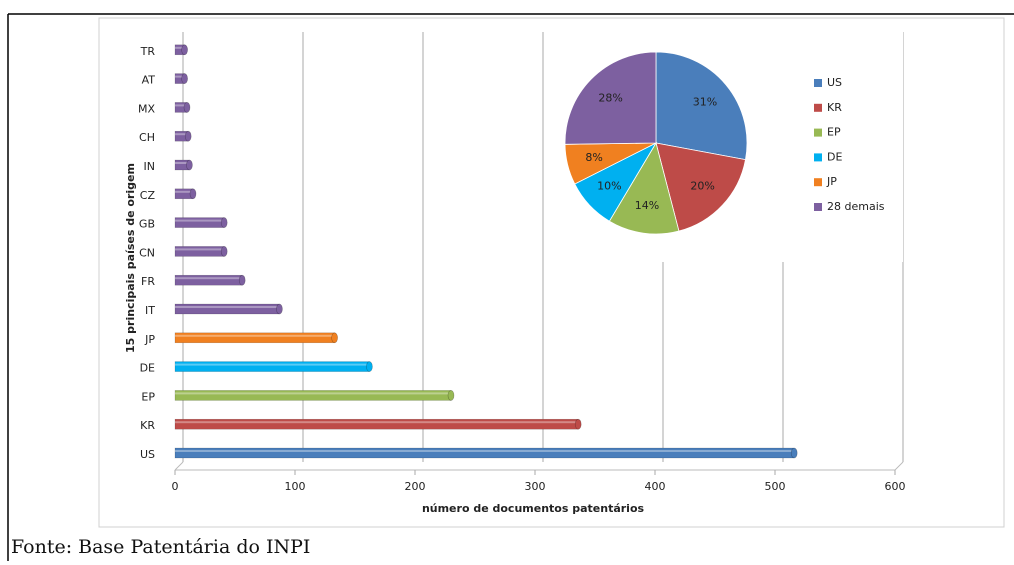  I want to click on x-axis-title: número de documentos patentários, so click(533, 508).